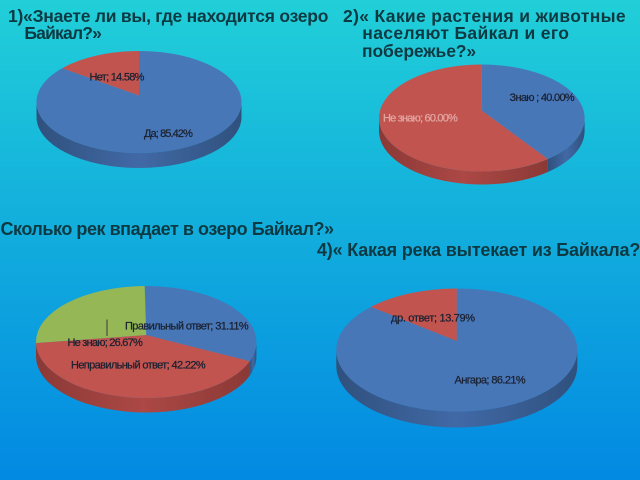 This screenshot has width=640, height=480. I want to click on svg-text: др. ответ; 13.79%, so click(433, 319).